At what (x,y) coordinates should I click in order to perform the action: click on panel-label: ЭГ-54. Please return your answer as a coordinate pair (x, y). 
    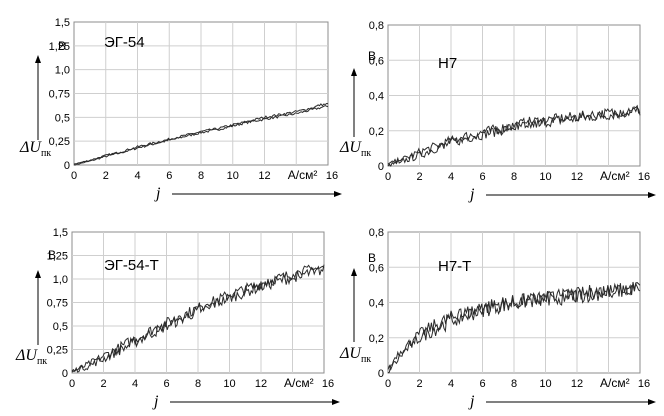
    Looking at the image, I should click on (124, 42).